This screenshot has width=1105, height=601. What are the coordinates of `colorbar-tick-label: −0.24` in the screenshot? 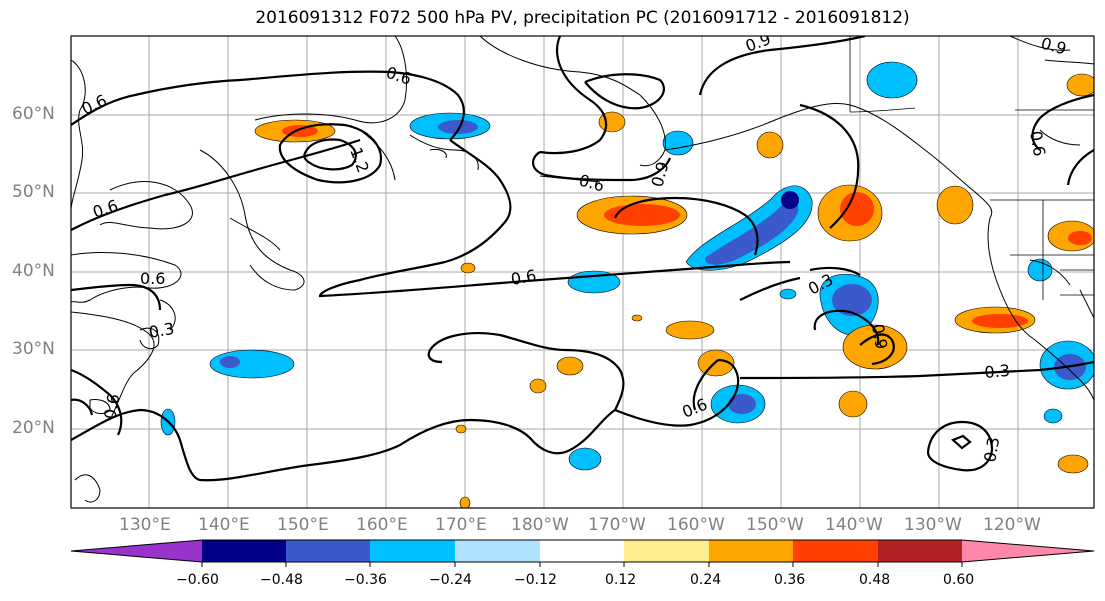 It's located at (450, 580).